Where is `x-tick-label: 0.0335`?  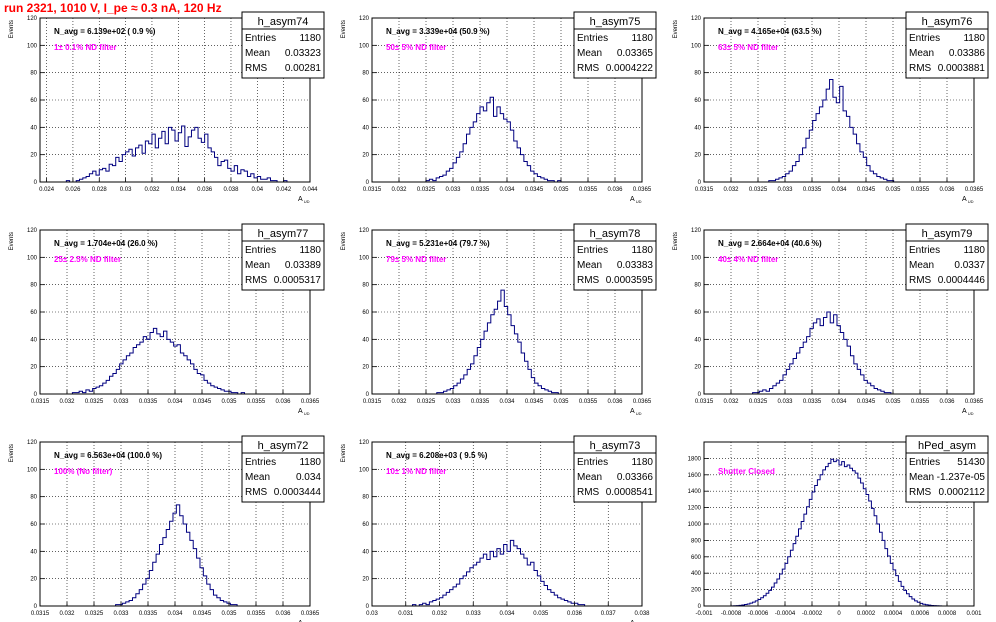 x-tick-label: 0.0335 is located at coordinates (148, 402).